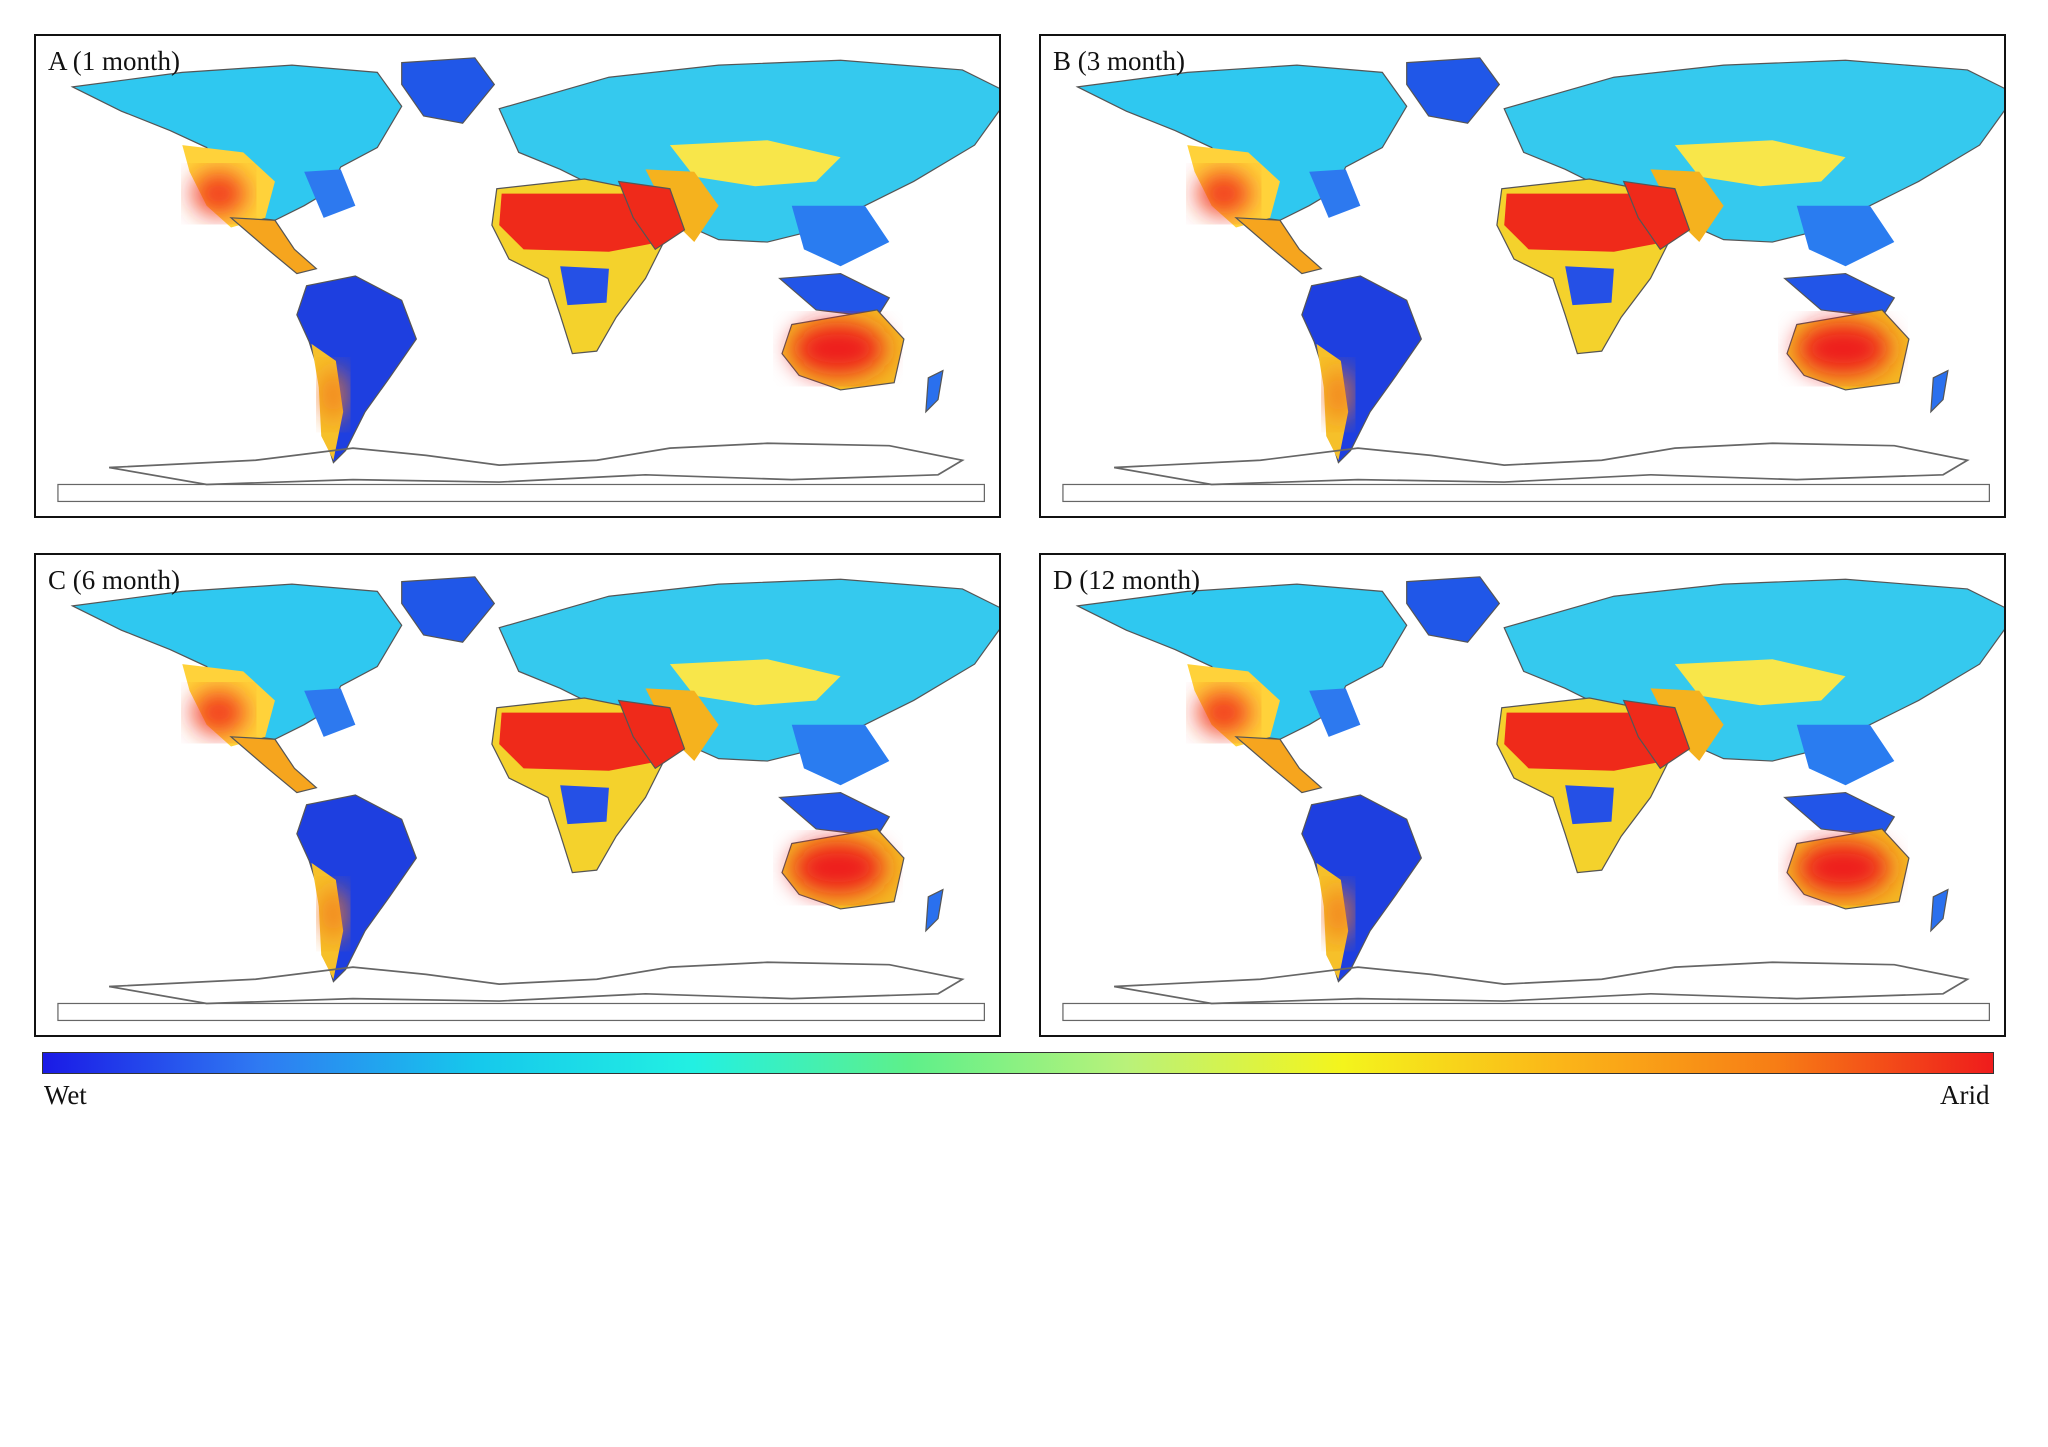  I want to click on colorbar-label-wet: Wet, so click(65, 1095).